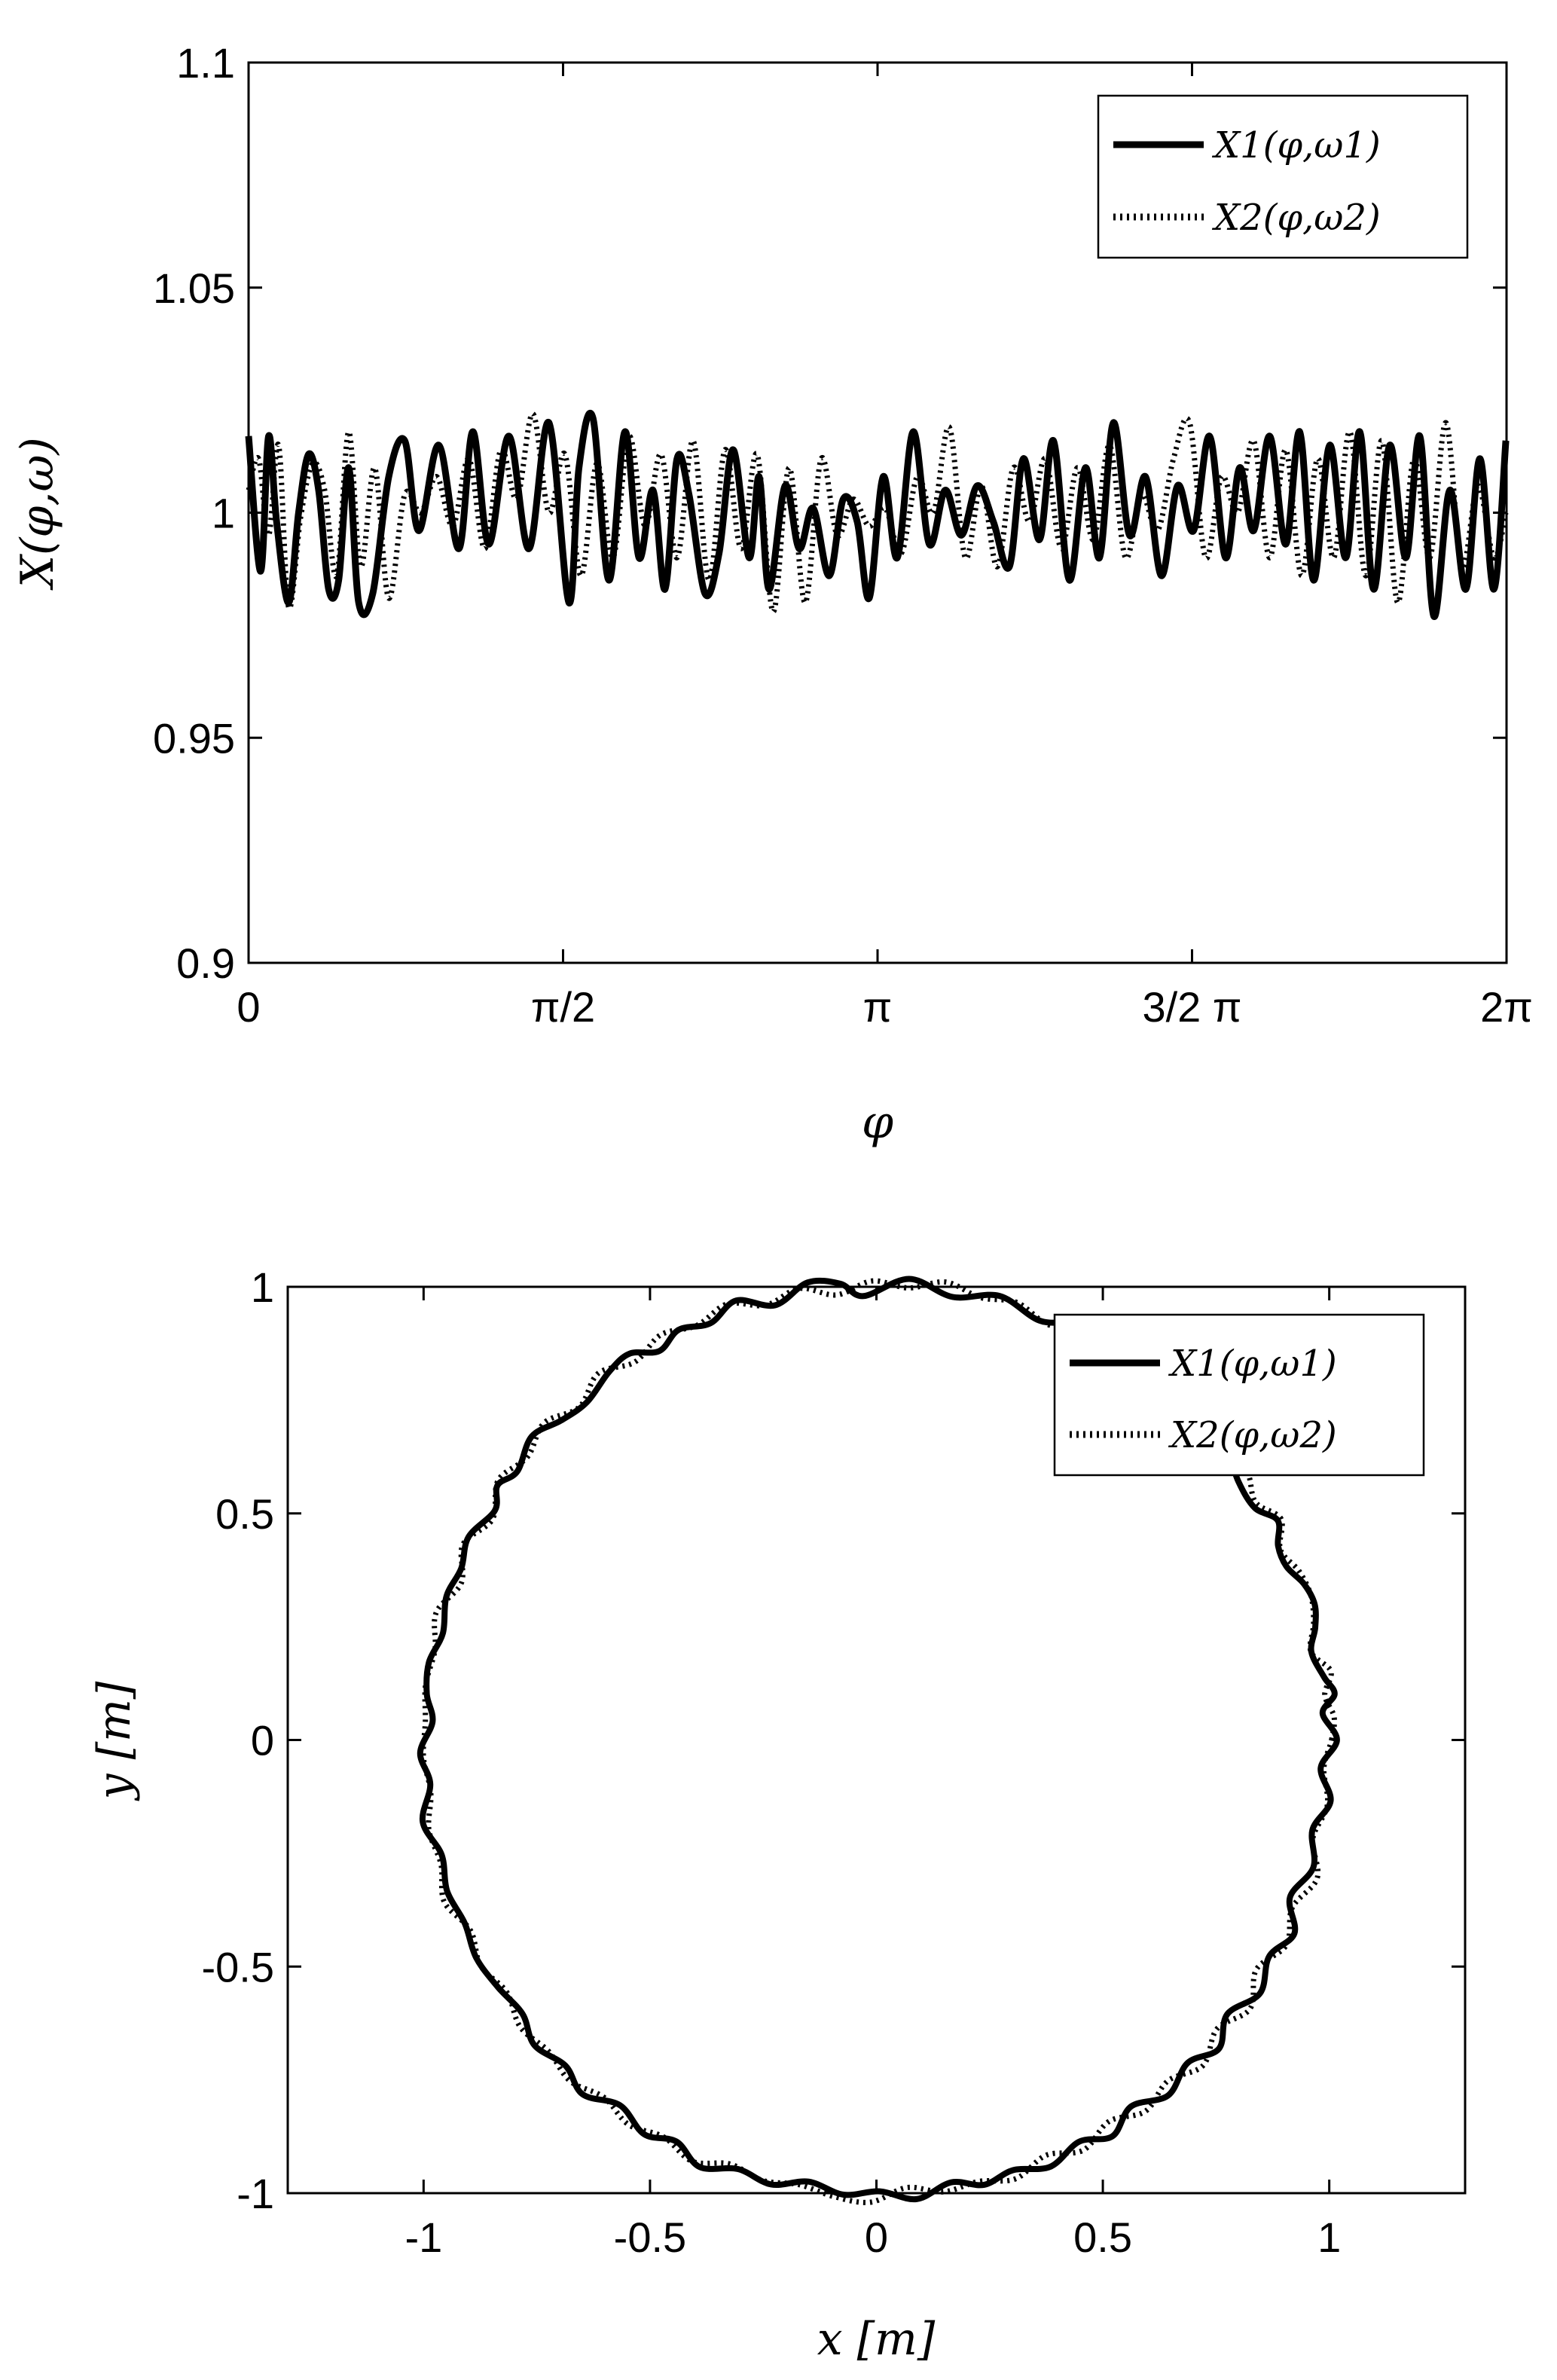  Describe the element at coordinates (205, 63) in the screenshot. I see `top-y-tick-label: 1.1` at that location.